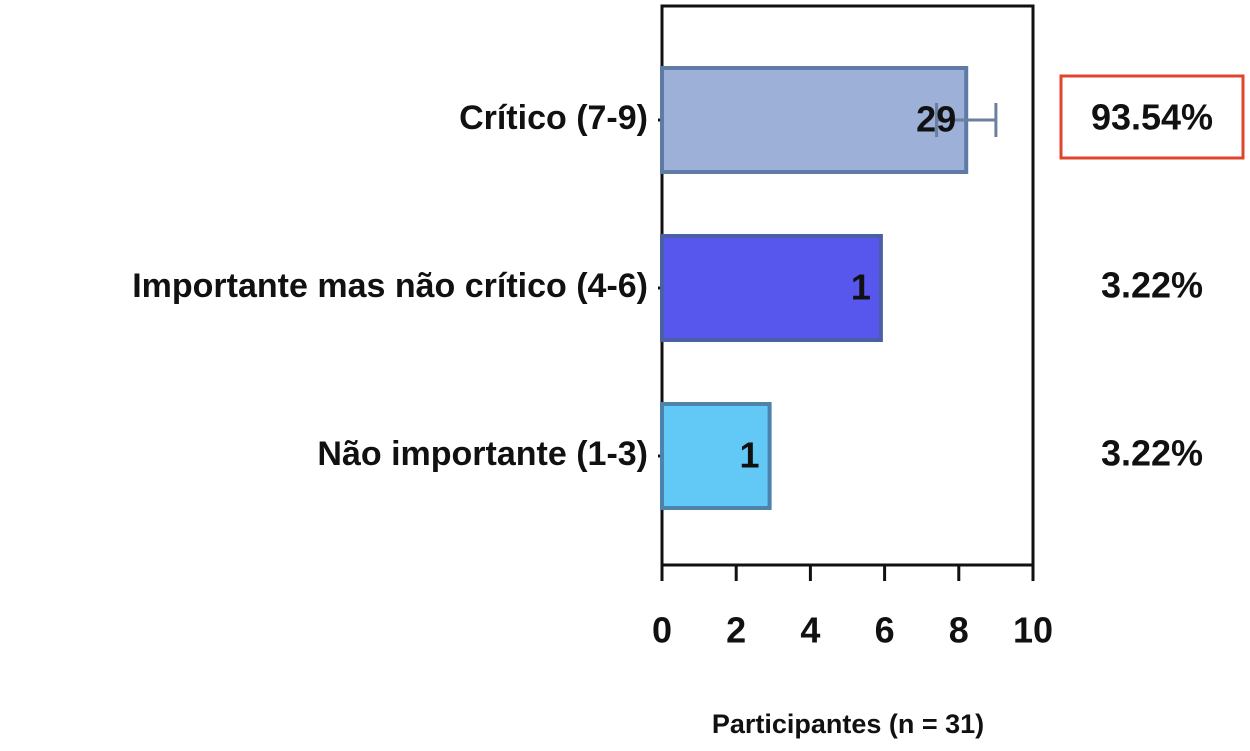  Describe the element at coordinates (810, 630) in the screenshot. I see `x-tick-label: 4` at that location.